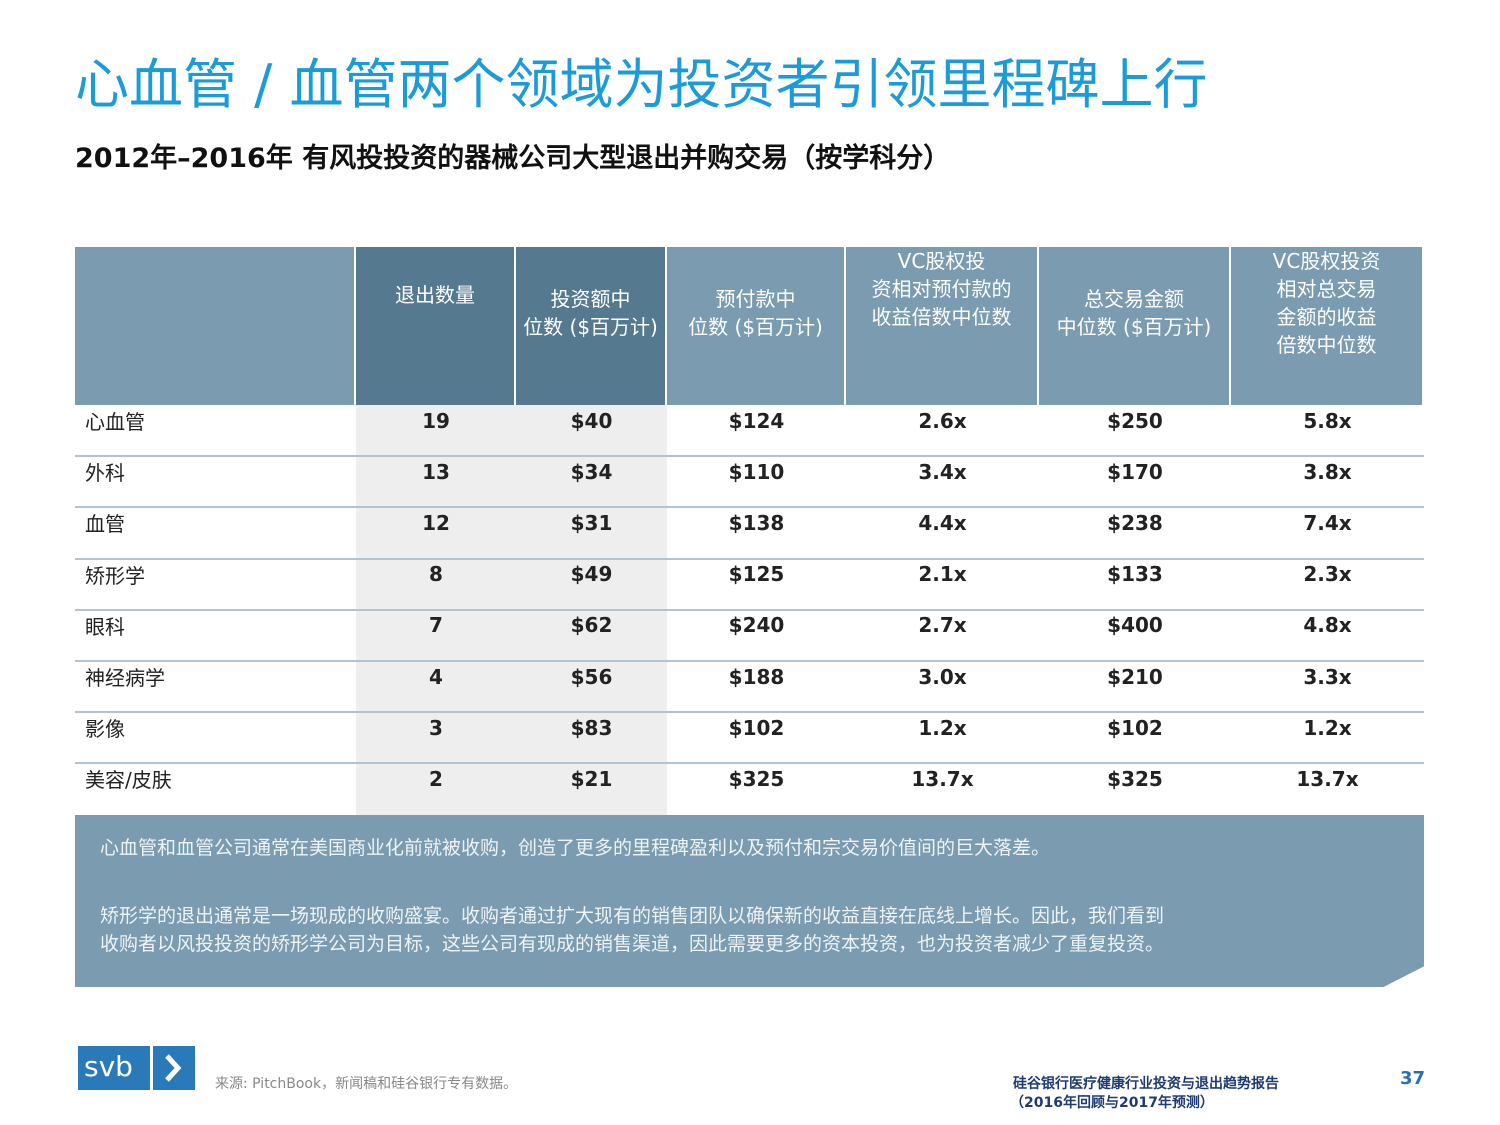 The height and width of the screenshot is (1125, 1500). Describe the element at coordinates (115, 422) in the screenshot. I see `row-label: 心血管` at that location.